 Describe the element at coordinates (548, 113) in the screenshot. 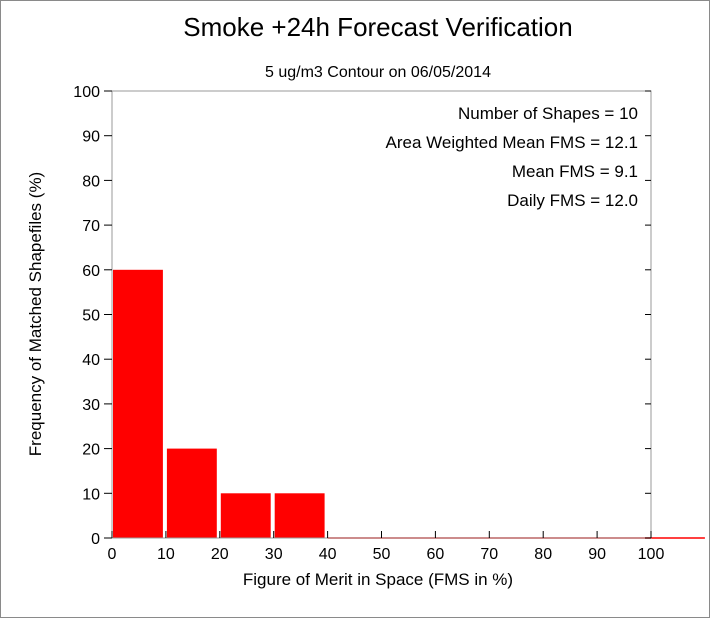

I see `statistic-annotation: Number of Shapes = 10` at that location.